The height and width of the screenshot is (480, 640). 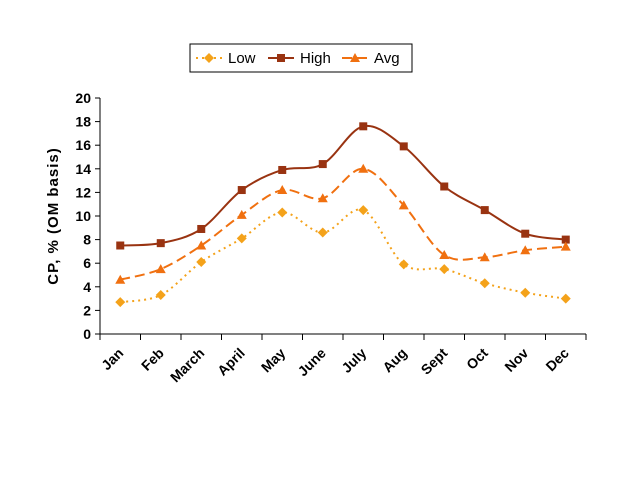 What do you see at coordinates (187, 365) in the screenshot?
I see `x-tick-label-march: March` at bounding box center [187, 365].